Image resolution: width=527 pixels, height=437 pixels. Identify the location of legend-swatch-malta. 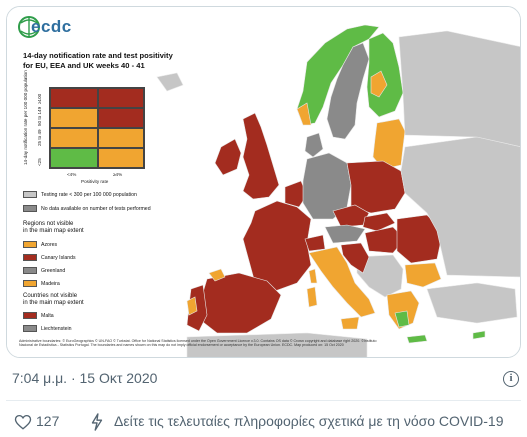
(30, 315).